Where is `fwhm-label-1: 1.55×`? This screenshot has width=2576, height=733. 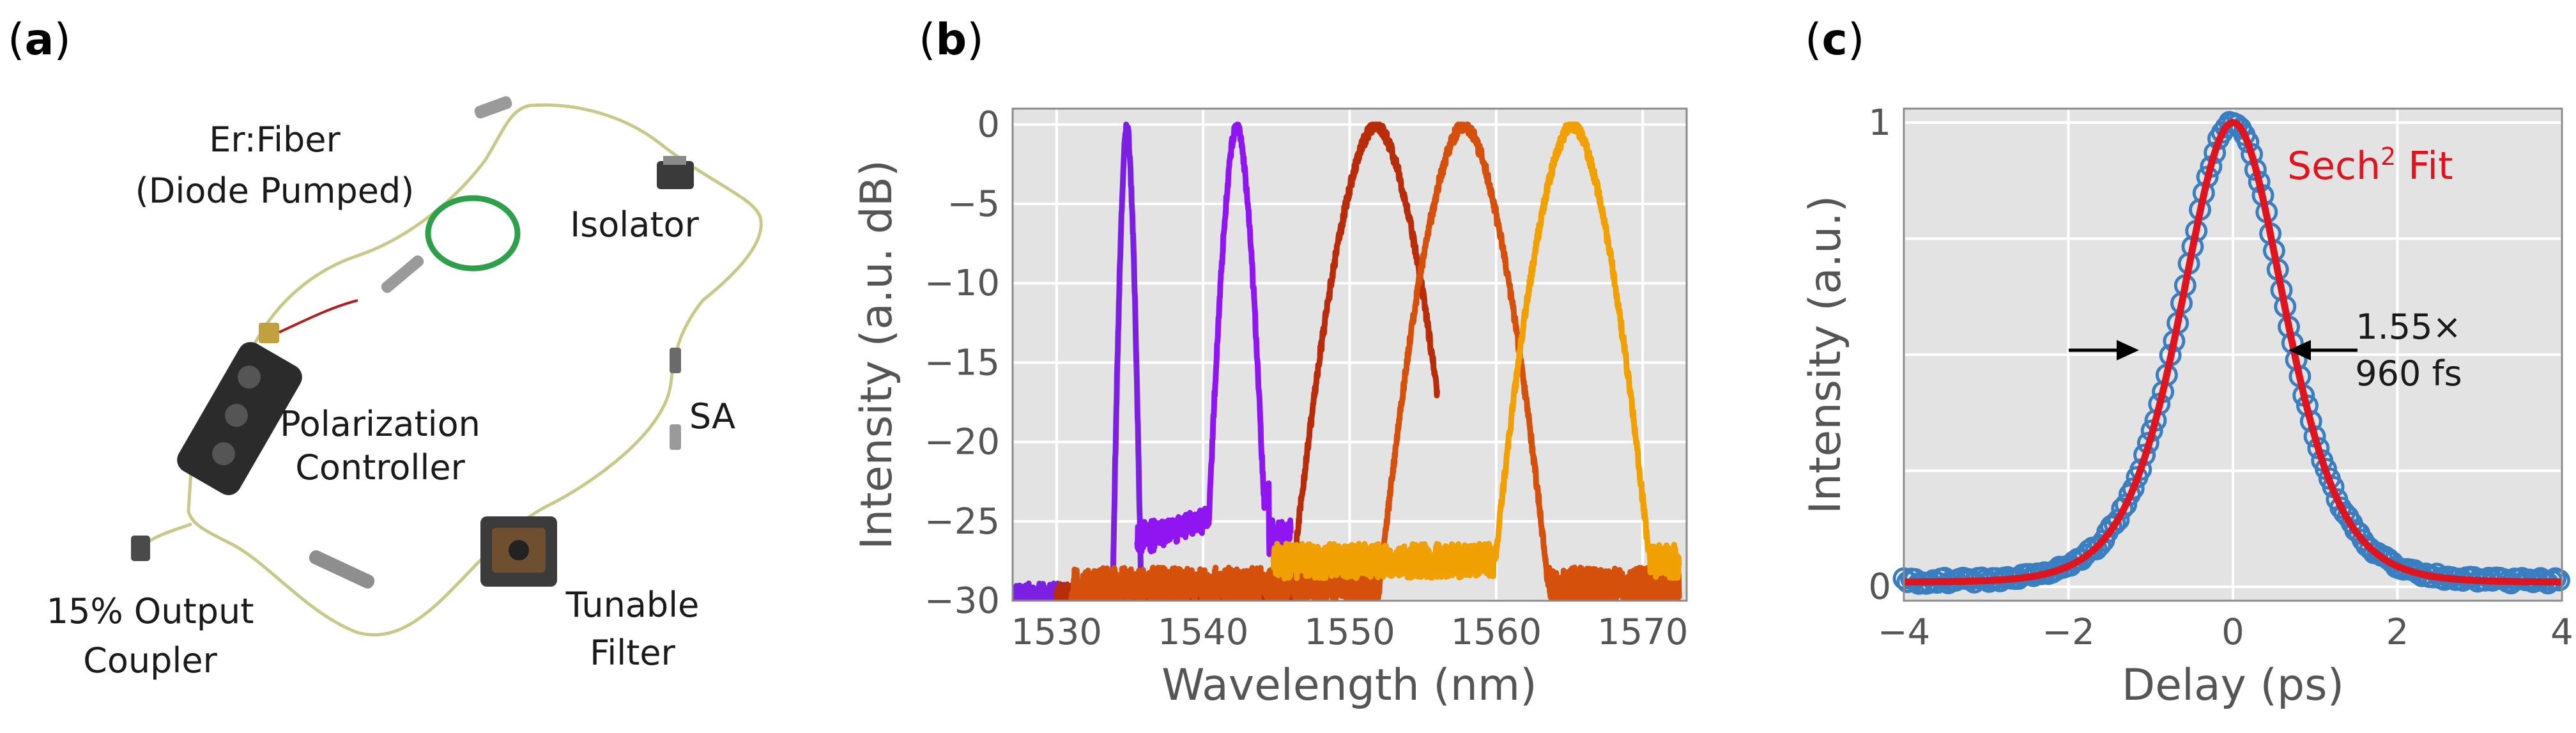
fwhm-label-1: 1.55× is located at coordinates (2408, 327).